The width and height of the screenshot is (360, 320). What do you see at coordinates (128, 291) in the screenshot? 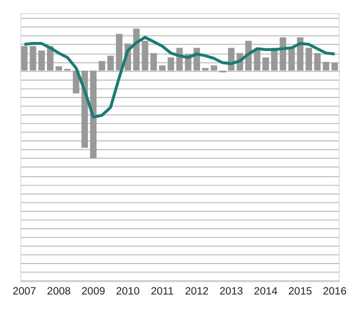
I see `x-tick-label: 2010` at bounding box center [128, 291].